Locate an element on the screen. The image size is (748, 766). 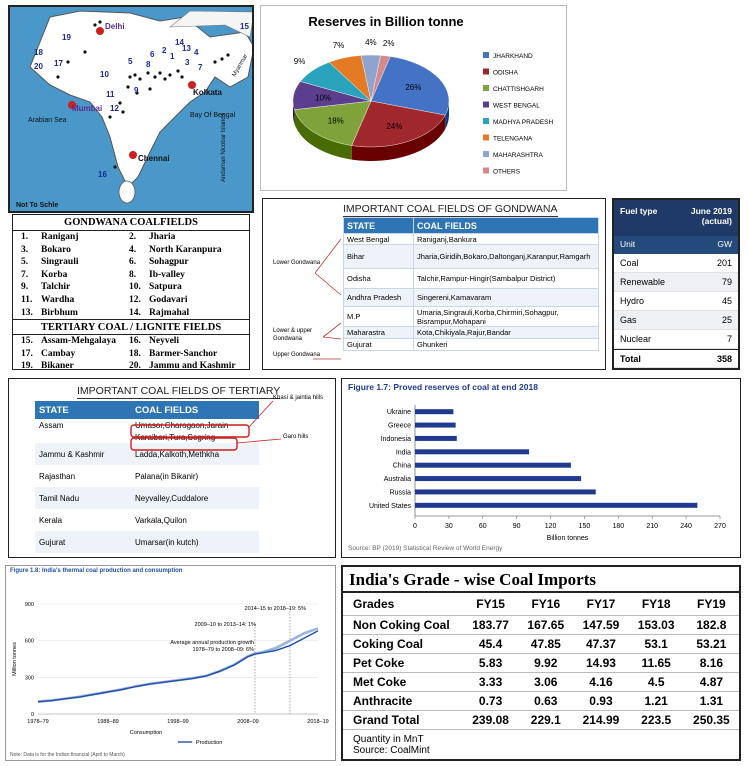
import-value: 223.5 is located at coordinates (656, 720).